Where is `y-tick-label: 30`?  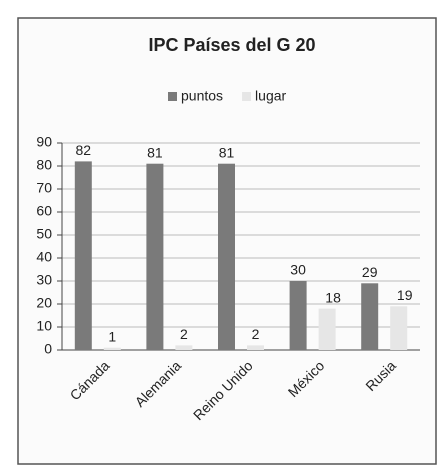 y-tick-label: 30 is located at coordinates (44, 280).